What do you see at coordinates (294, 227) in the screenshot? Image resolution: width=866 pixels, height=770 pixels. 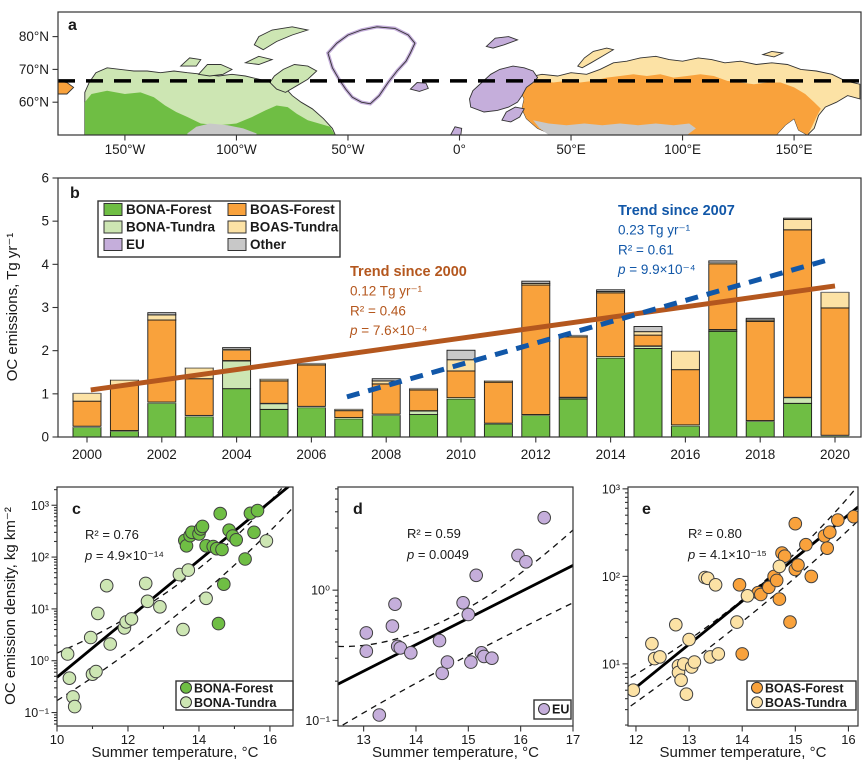 I see `legend-label: BOAS-Tundra` at bounding box center [294, 227].